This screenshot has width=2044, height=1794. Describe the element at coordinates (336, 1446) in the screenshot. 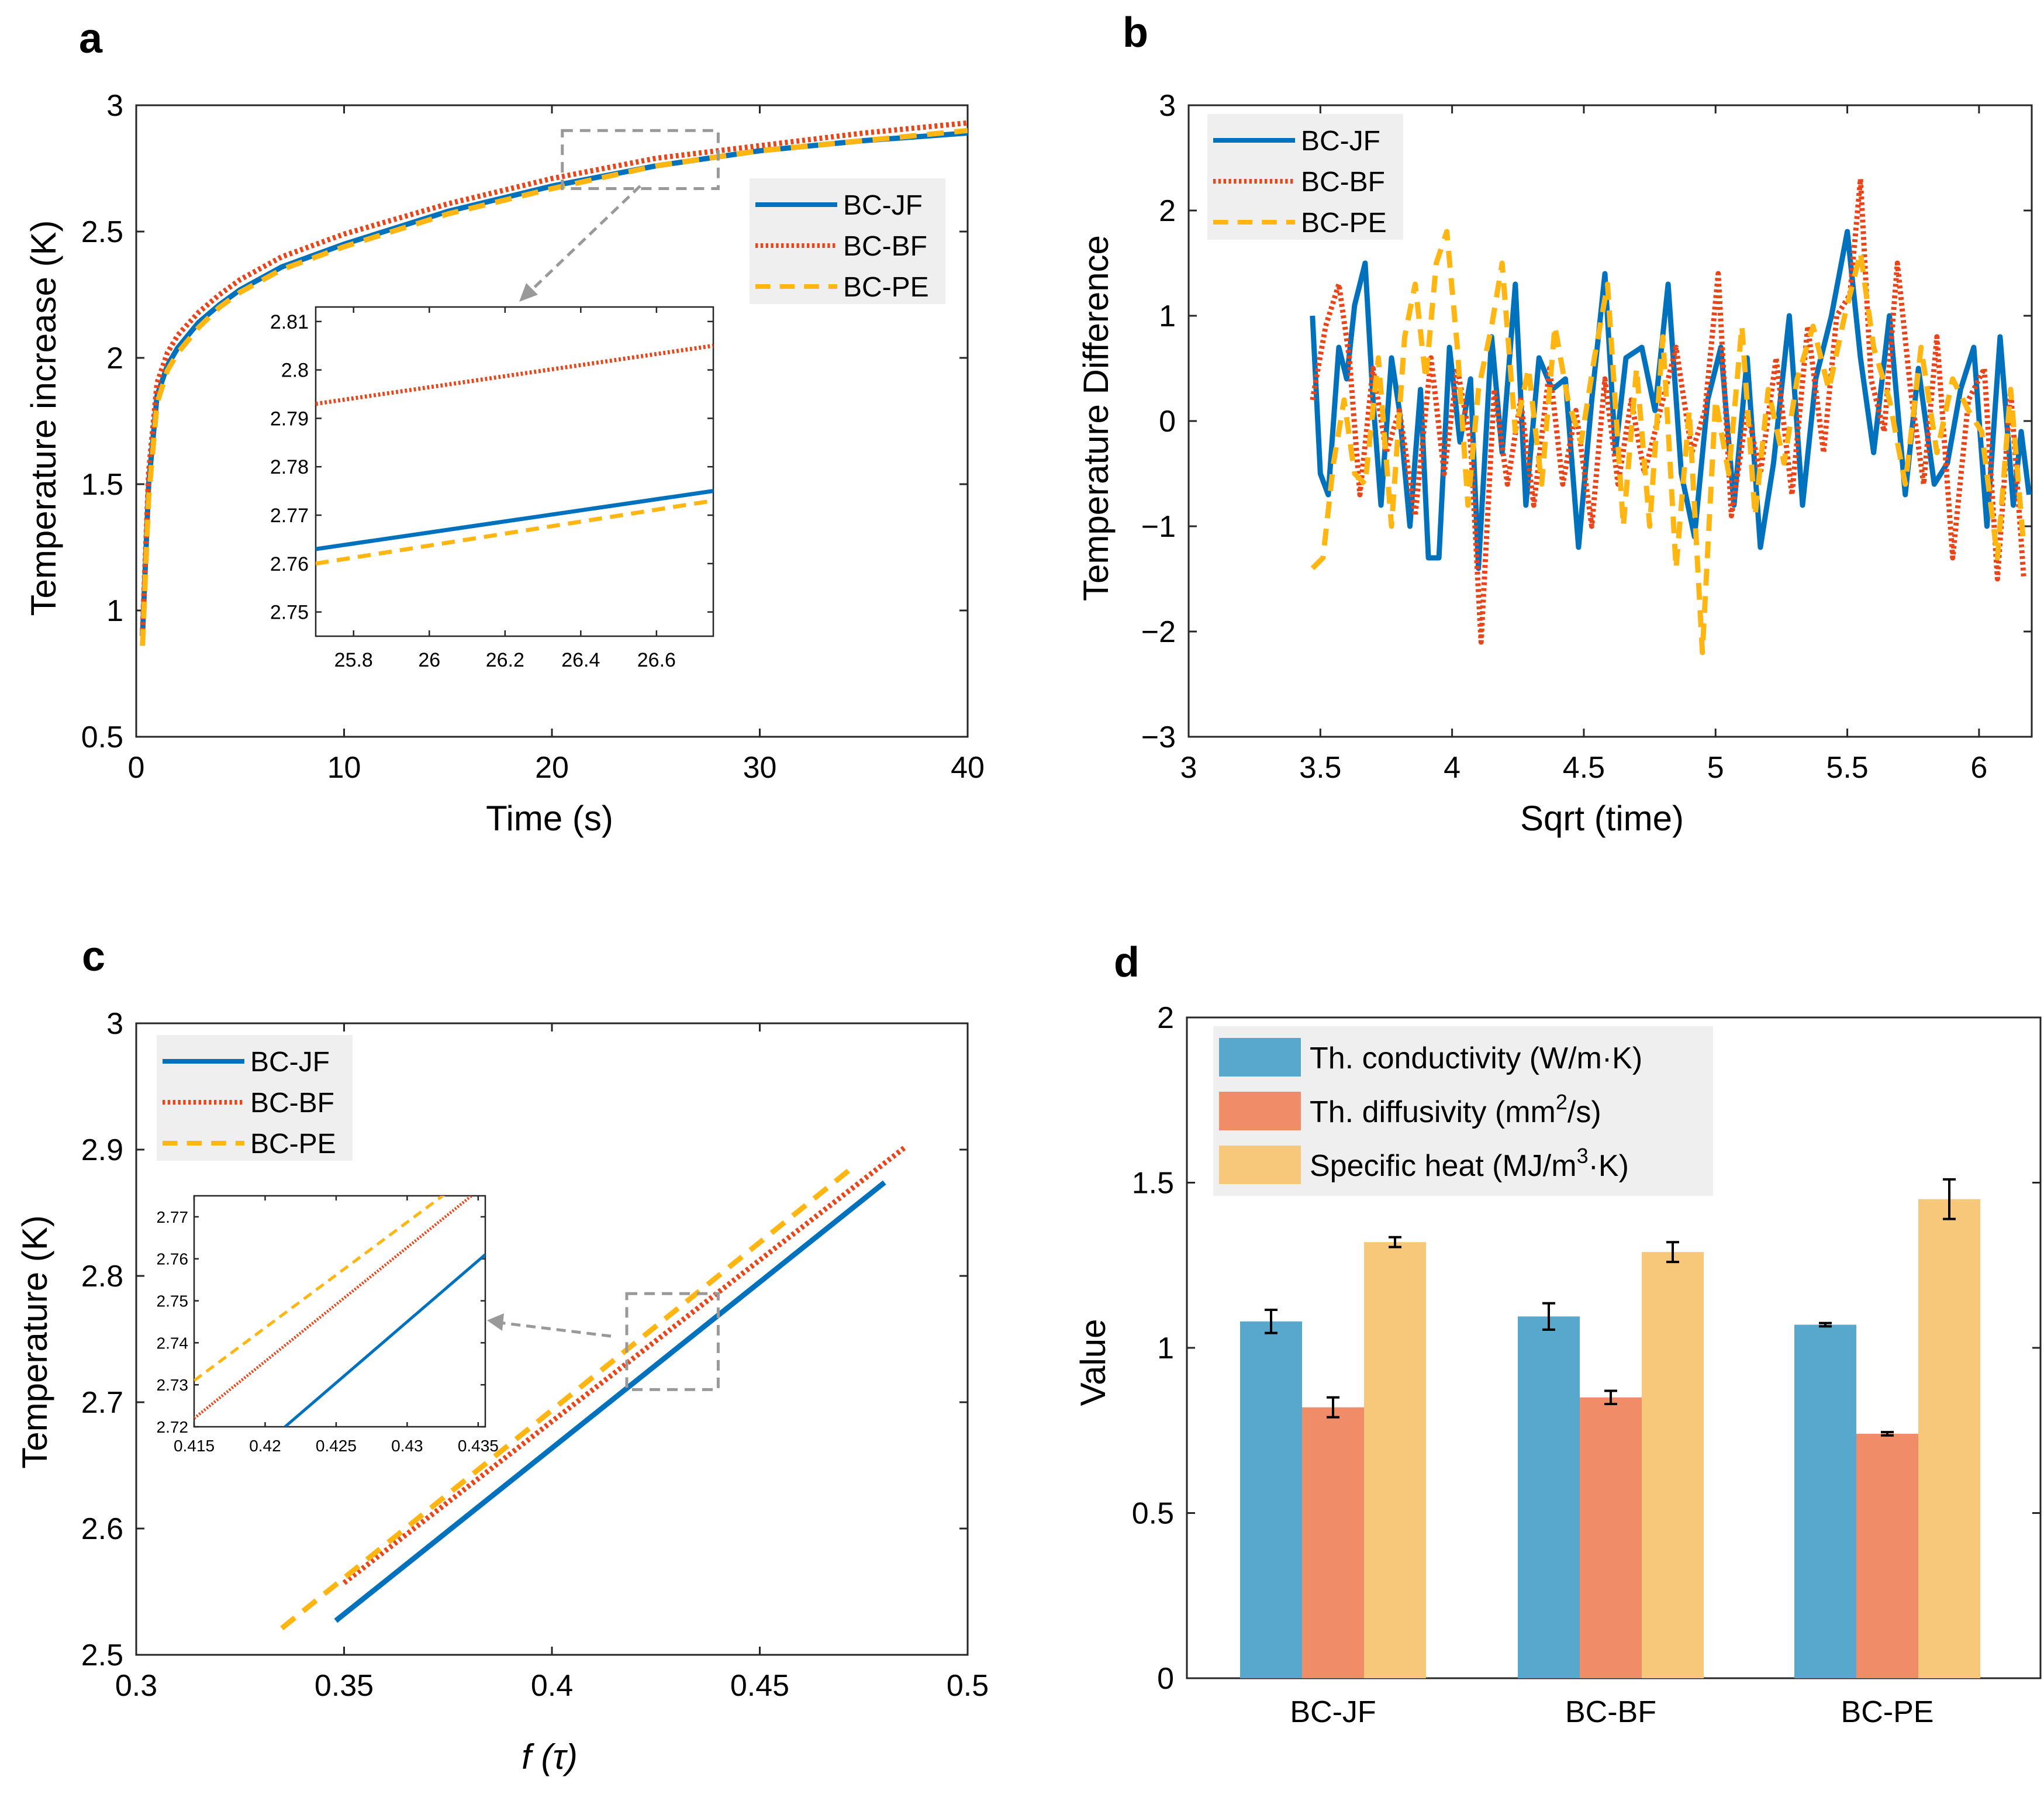

I see `panel-c-inset-xtick-label: 0.425` at that location.